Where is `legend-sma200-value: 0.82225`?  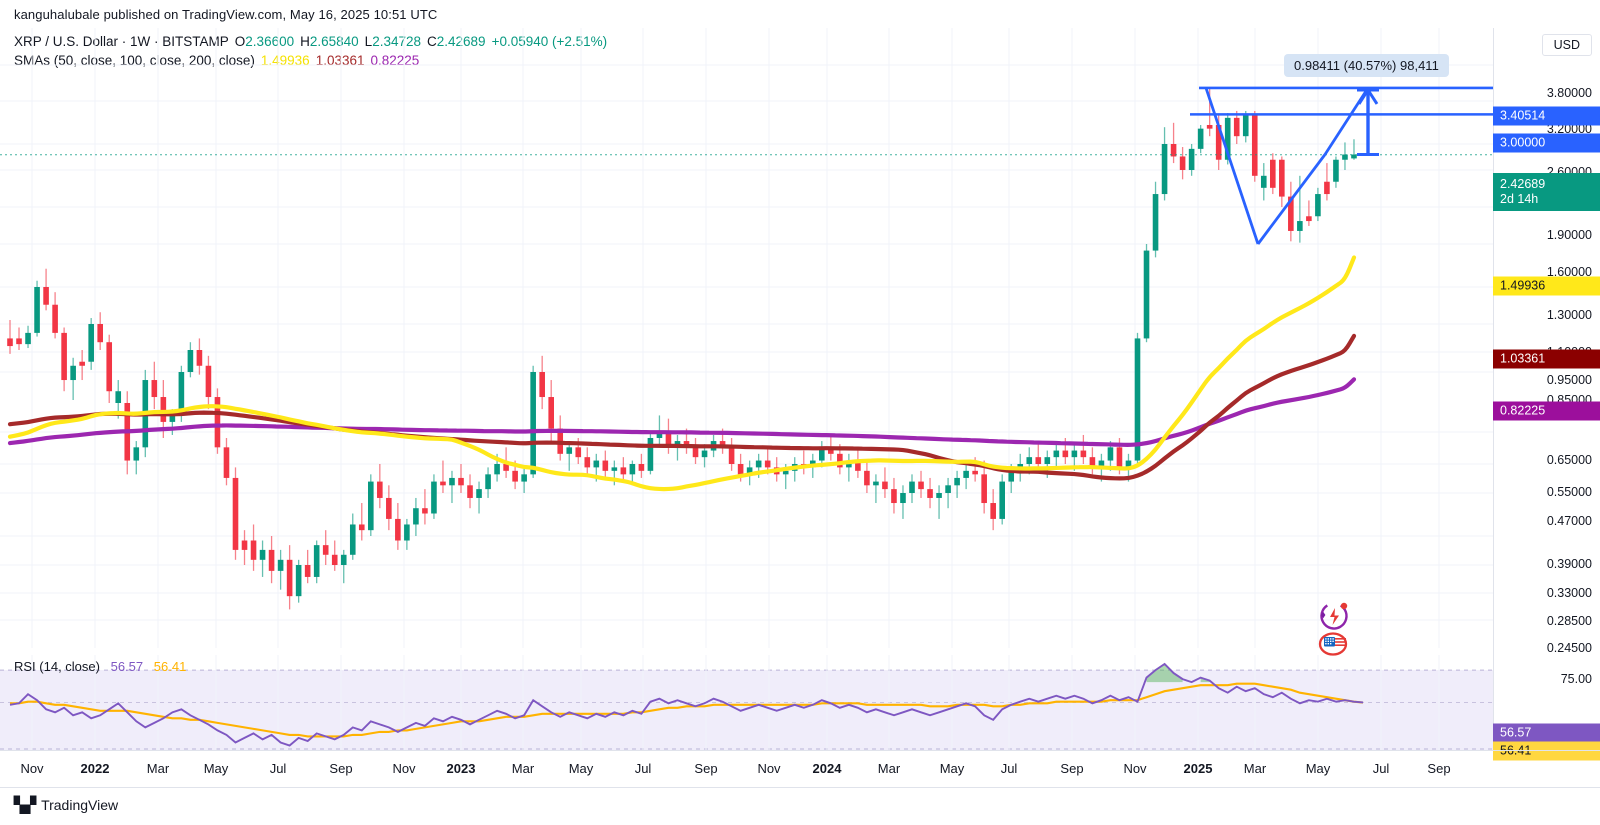
legend-sma200-value: 0.82225 is located at coordinates (395, 60).